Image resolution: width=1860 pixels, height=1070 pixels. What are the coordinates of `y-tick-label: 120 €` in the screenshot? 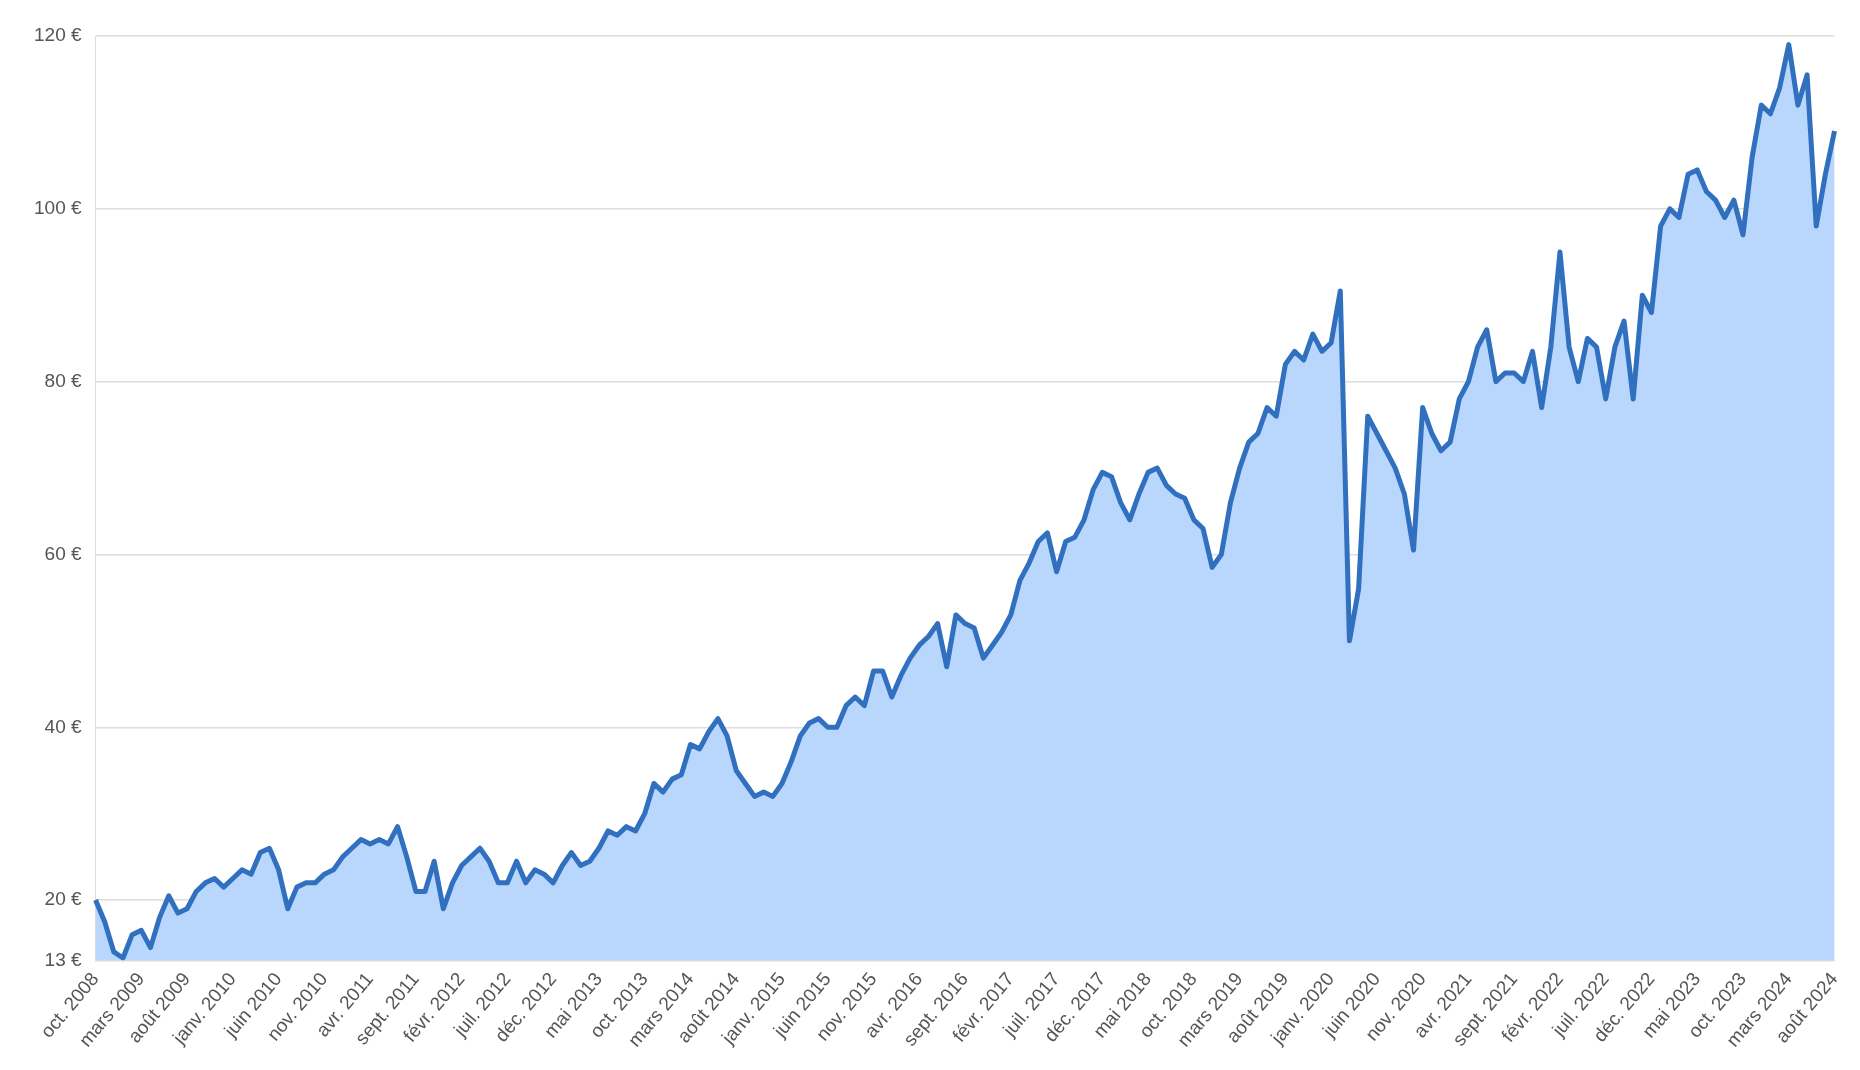 It's located at (58, 35).